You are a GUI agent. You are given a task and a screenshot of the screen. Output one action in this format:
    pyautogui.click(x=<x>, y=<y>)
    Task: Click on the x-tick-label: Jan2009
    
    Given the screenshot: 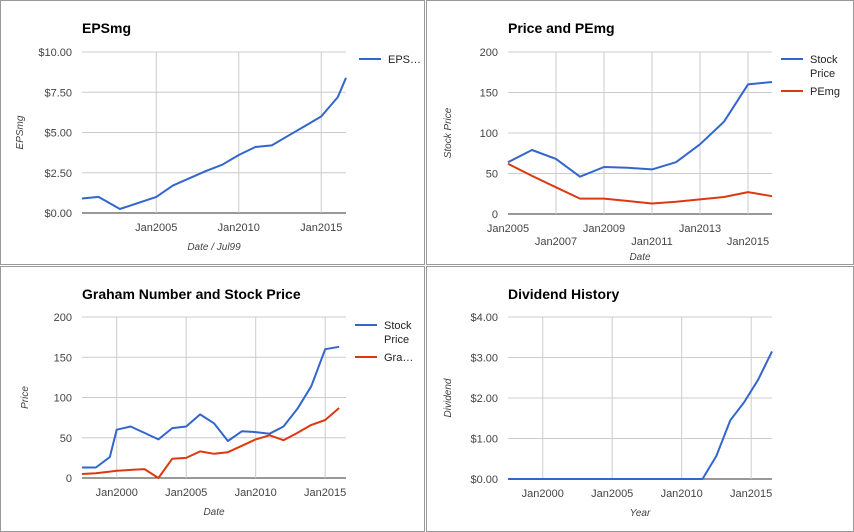 What is the action you would take?
    pyautogui.click(x=604, y=229)
    